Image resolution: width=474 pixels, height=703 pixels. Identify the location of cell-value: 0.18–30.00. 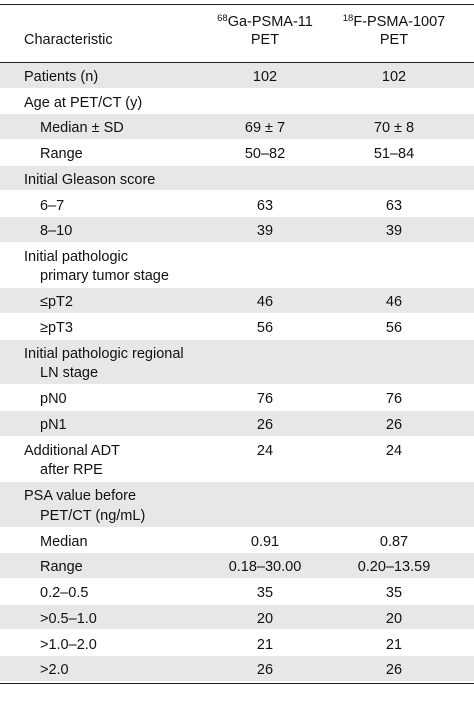
(265, 567).